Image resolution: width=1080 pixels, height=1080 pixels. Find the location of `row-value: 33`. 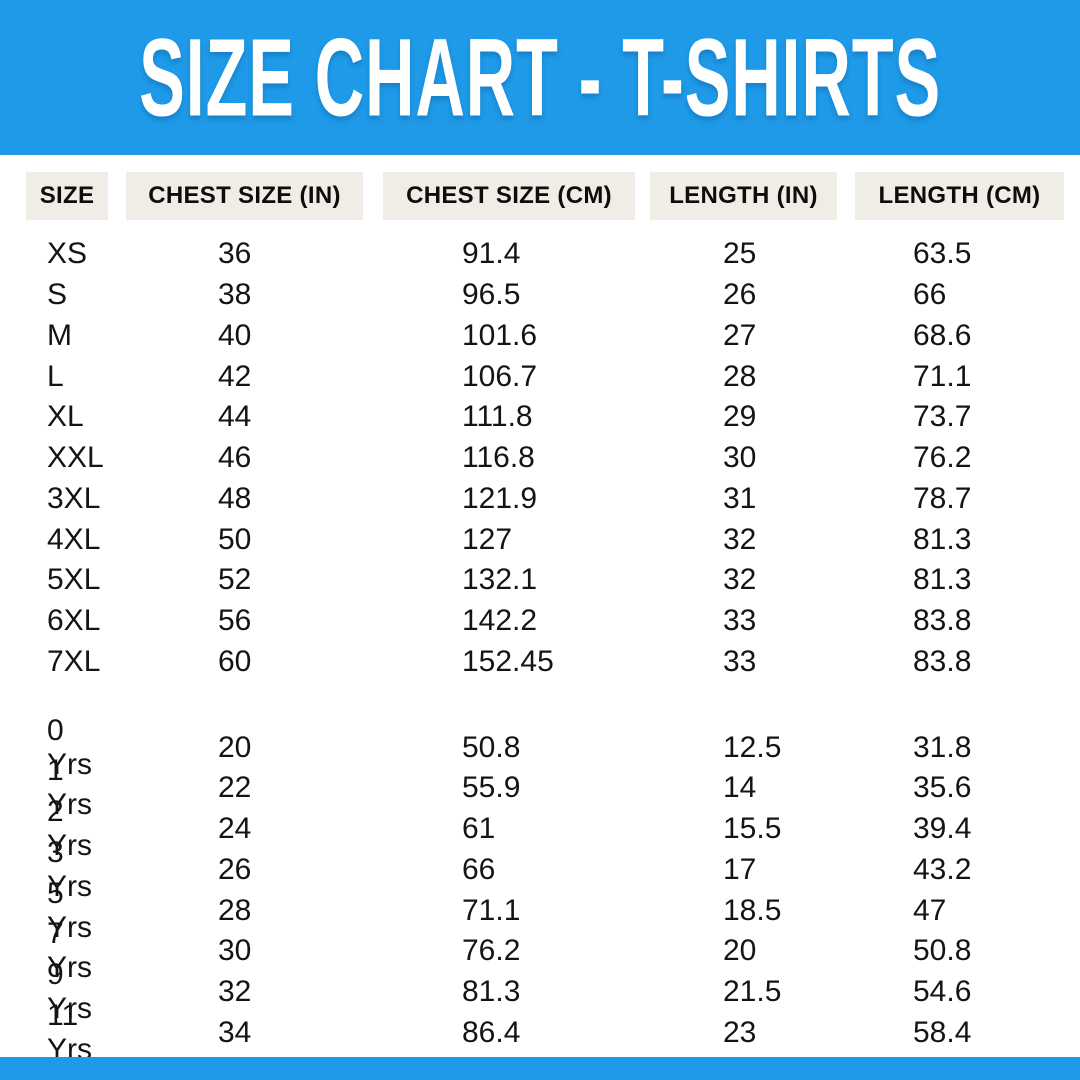

row-value: 33 is located at coordinates (740, 661).